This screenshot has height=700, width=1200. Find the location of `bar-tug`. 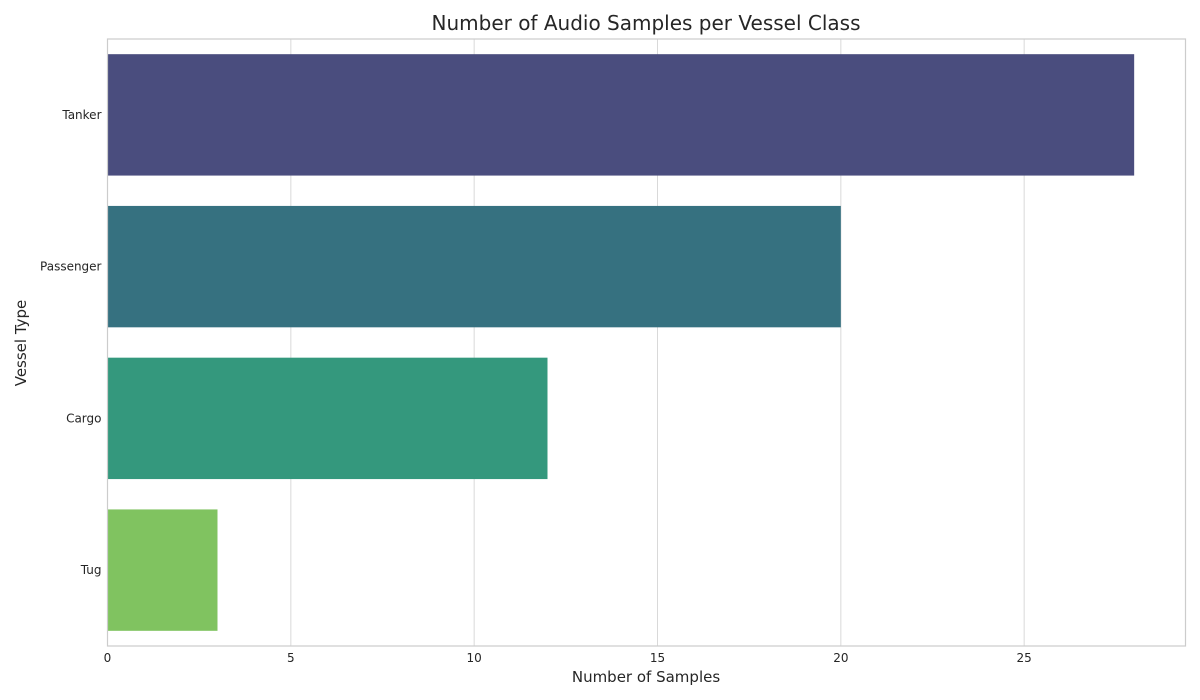

bar-tug is located at coordinates (162, 570).